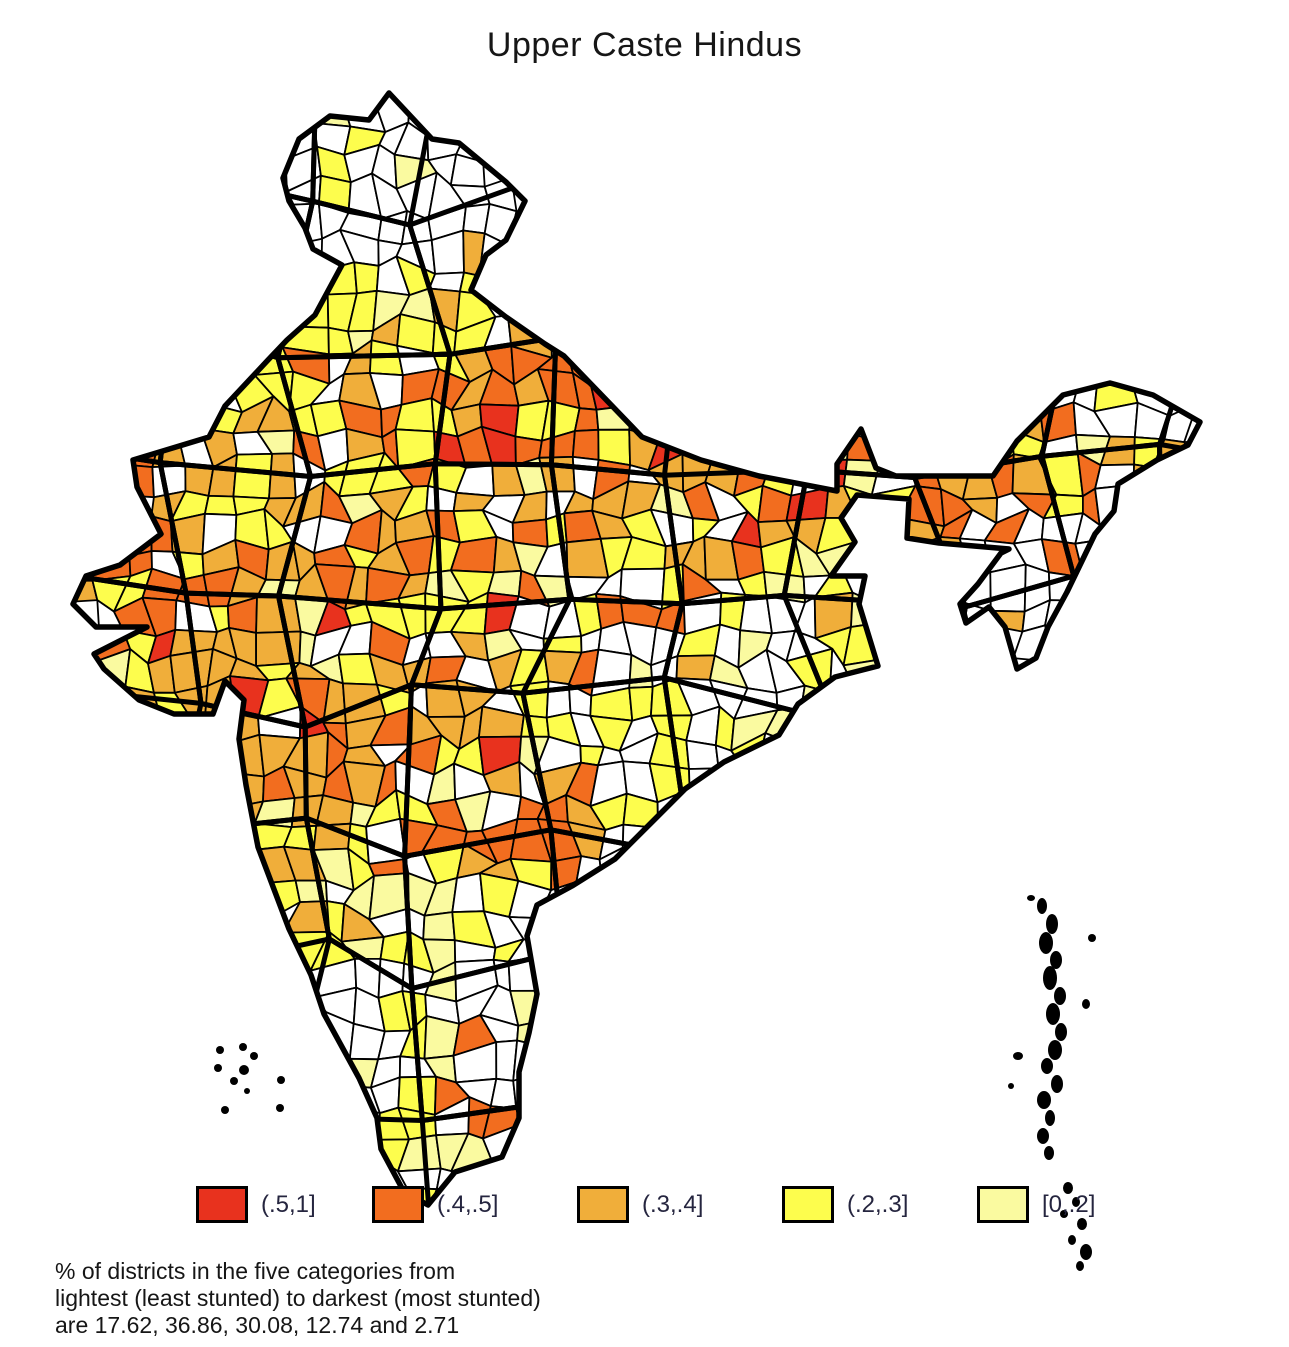  Describe the element at coordinates (468, 1204) in the screenshot. I see `legend-label: (.4,.5]` at that location.